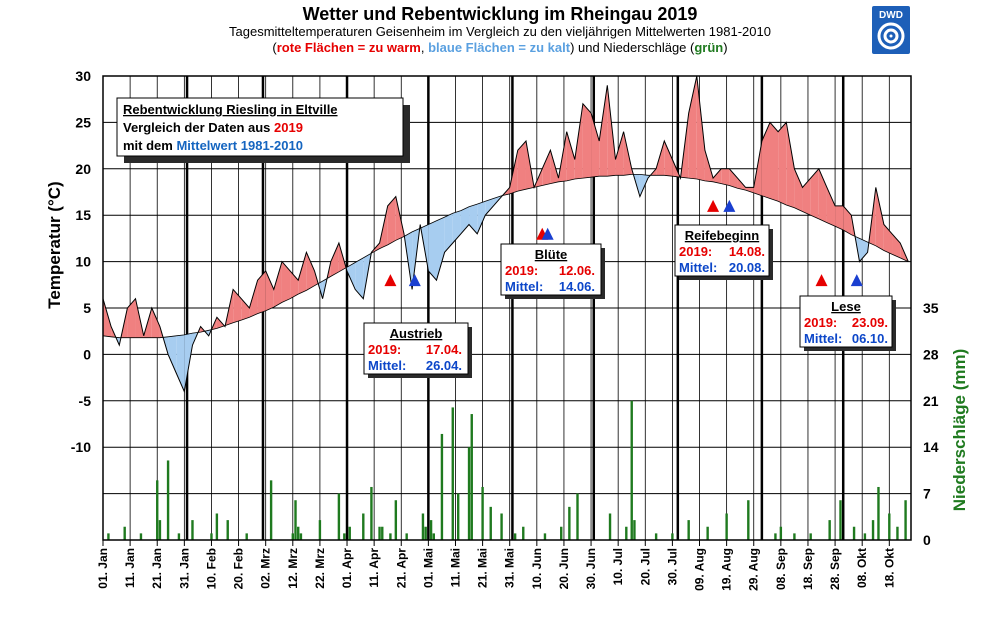 Image resolution: width=1000 pixels, height=622 pixels. I want to click on box-lese-row2-label: Mittel:, so click(823, 338).